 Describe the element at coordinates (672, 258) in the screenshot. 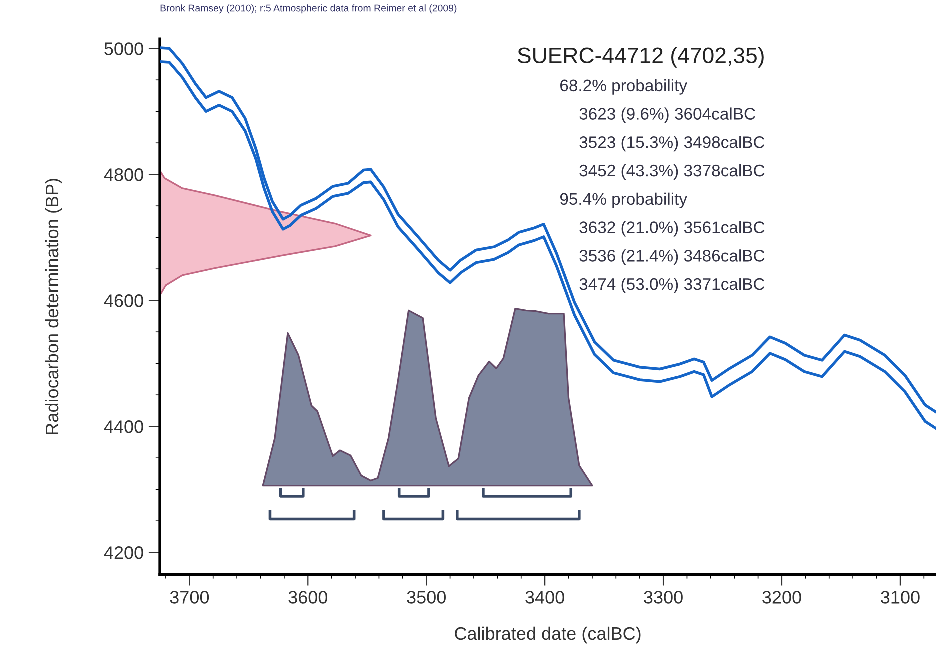

I see `annotation: 3536 (21.4%) 3486calBC` at that location.